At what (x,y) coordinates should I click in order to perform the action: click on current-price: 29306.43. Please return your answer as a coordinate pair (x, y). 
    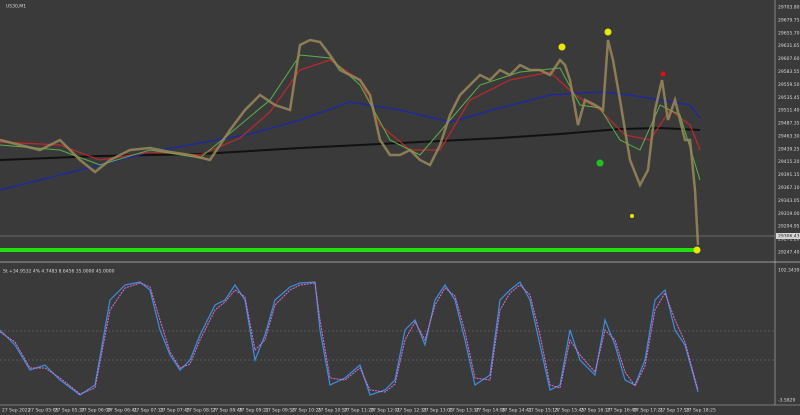
    Looking at the image, I should click on (789, 237).